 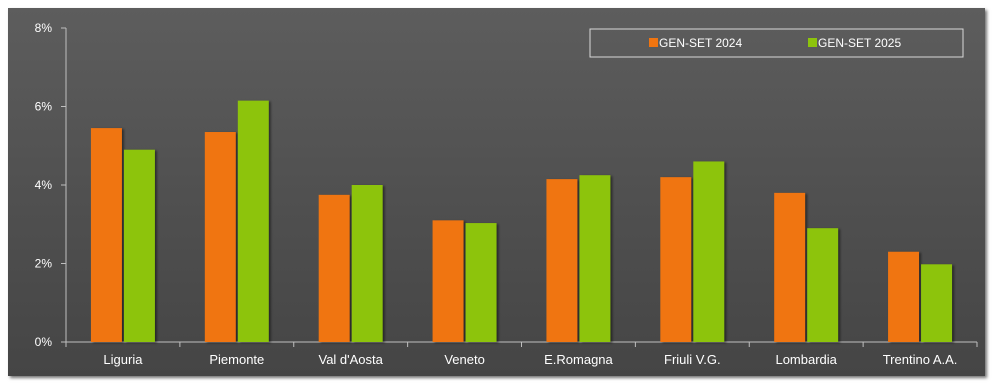 I want to click on x-category-label: Liguria, so click(x=123, y=359).